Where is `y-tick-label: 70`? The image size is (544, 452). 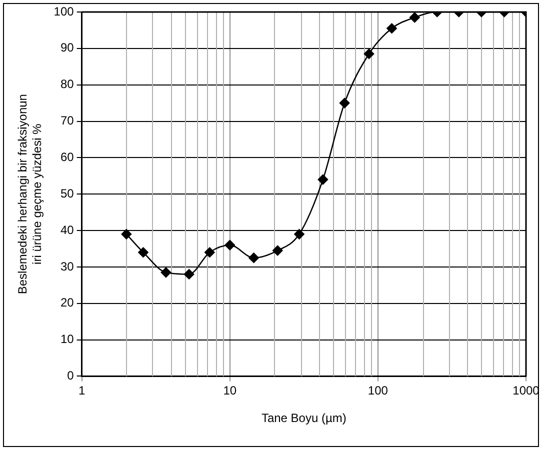 y-tick-label: 70 is located at coordinates (67, 121).